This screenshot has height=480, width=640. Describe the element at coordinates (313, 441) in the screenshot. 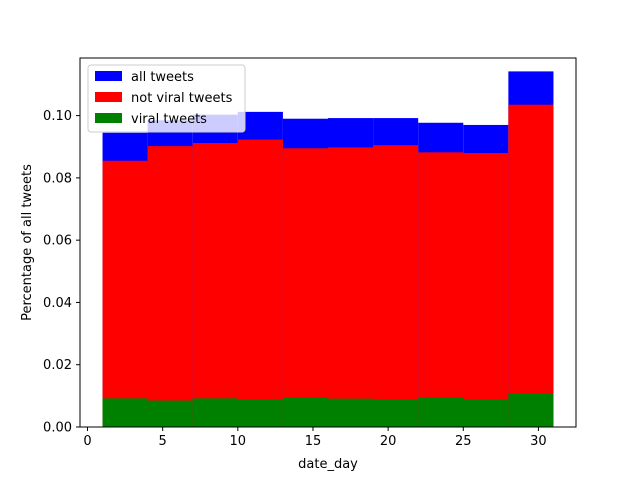

I see `x-tick-label: 15` at that location.